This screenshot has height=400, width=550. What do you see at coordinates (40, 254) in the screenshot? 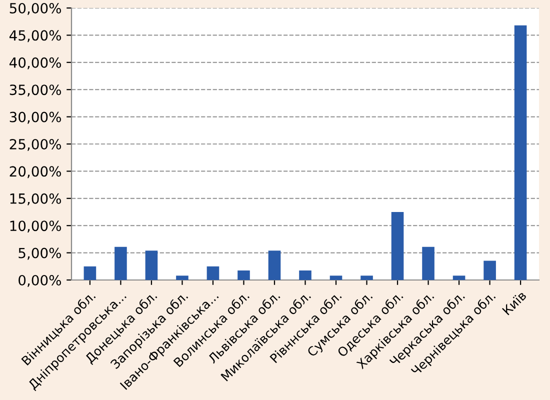
I see `y-tick-label: 5,00%` at bounding box center [40, 254].